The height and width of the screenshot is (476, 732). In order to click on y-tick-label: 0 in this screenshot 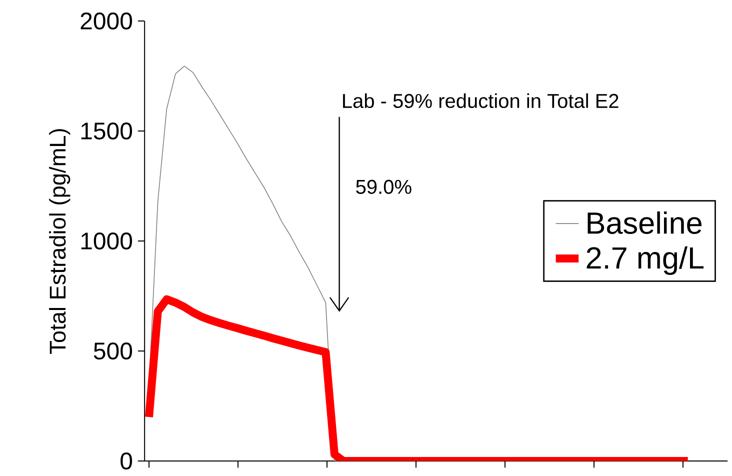, I will do `click(126, 461)`.